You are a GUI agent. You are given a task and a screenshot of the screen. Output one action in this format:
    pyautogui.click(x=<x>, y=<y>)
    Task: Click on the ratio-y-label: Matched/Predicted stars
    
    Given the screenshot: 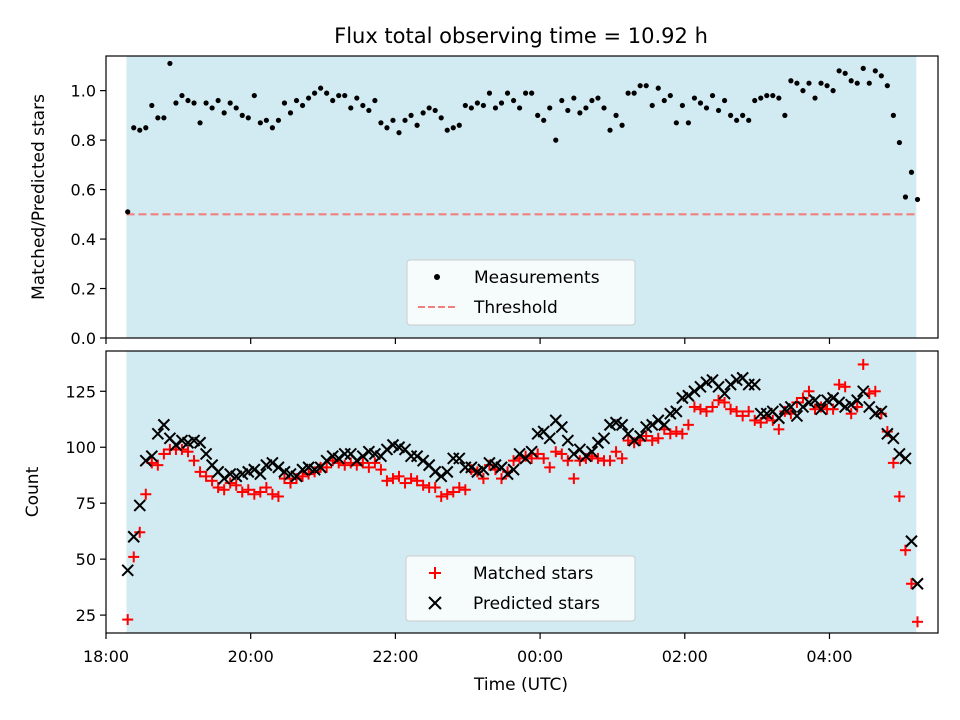 What is the action you would take?
    pyautogui.click(x=39, y=197)
    